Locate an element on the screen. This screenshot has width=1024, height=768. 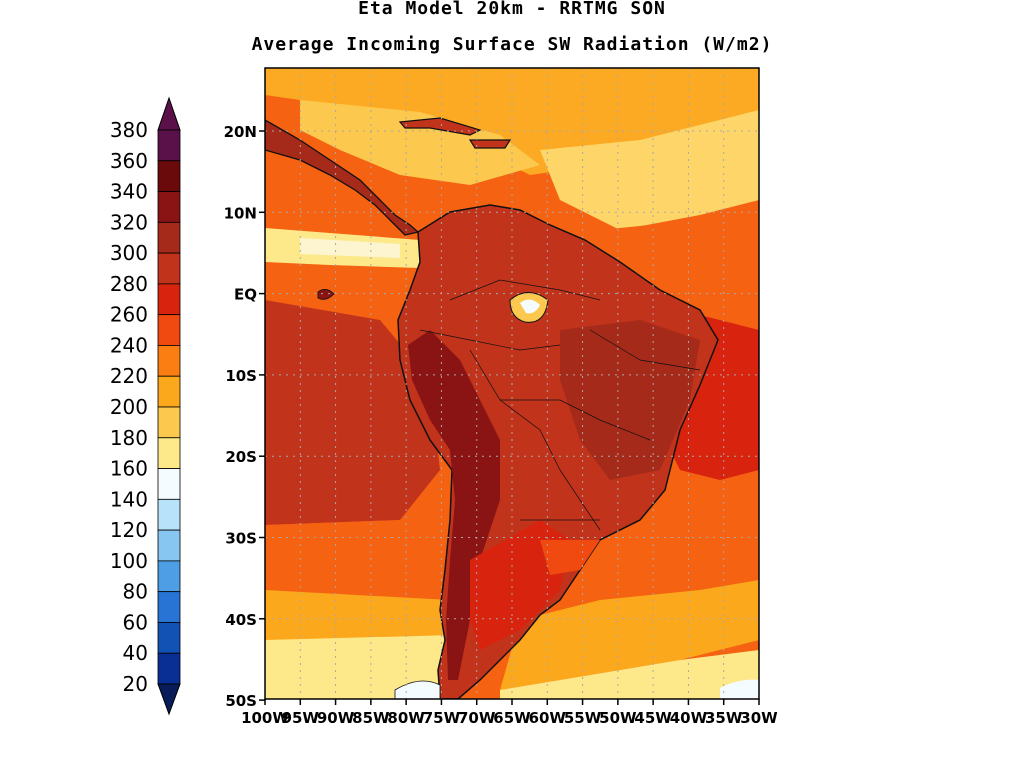
south-pacific-mid-band is located at coordinates (357, 560).